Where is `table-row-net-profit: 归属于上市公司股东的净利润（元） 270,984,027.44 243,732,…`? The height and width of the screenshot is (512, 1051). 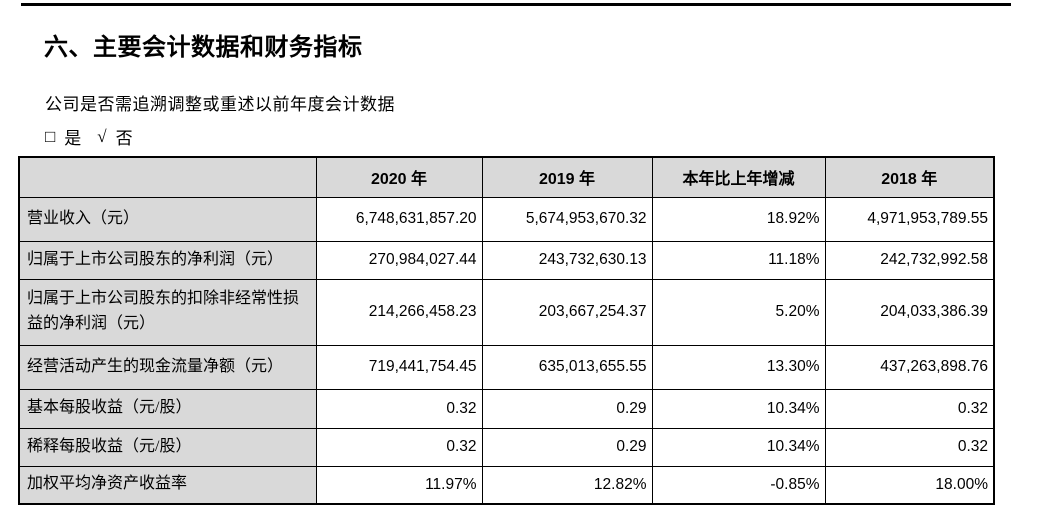
table-row-net-profit: 归属于上市公司股东的净利润（元） 270,984,027.44 243,732,… is located at coordinates (506, 260).